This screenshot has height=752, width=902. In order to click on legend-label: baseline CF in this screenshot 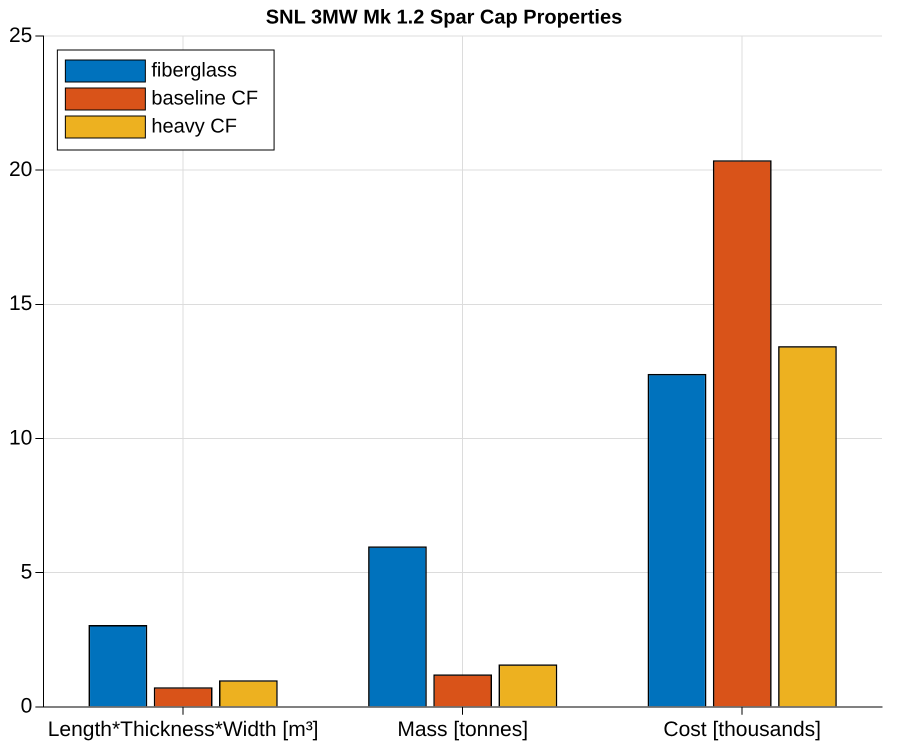, I will do `click(204, 99)`.